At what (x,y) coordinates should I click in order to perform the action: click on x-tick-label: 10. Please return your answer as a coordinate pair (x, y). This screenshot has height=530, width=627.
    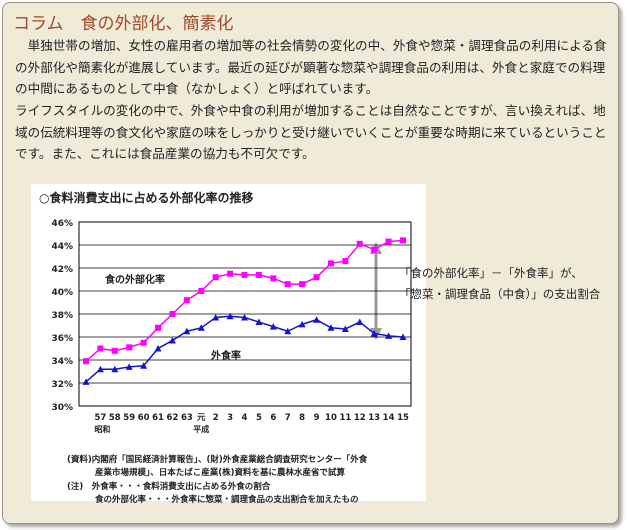
    Looking at the image, I should click on (331, 418).